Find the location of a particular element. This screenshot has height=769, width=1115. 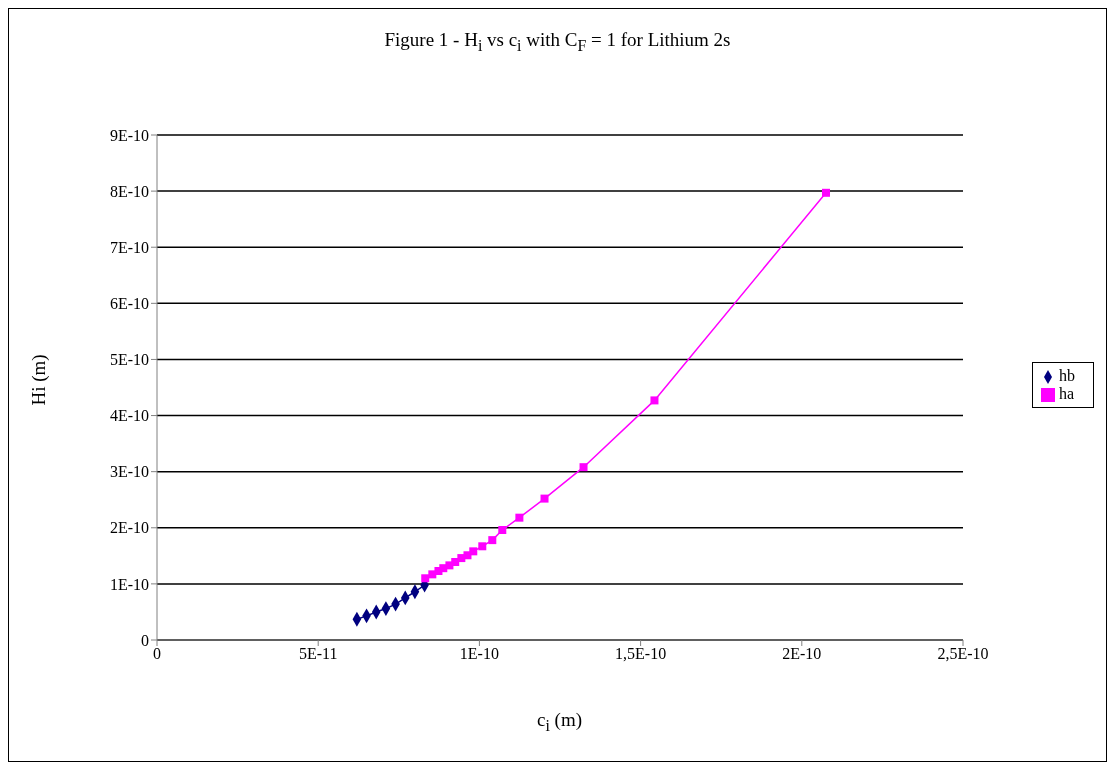

x-tick-label: 5E-11 is located at coordinates (318, 654).